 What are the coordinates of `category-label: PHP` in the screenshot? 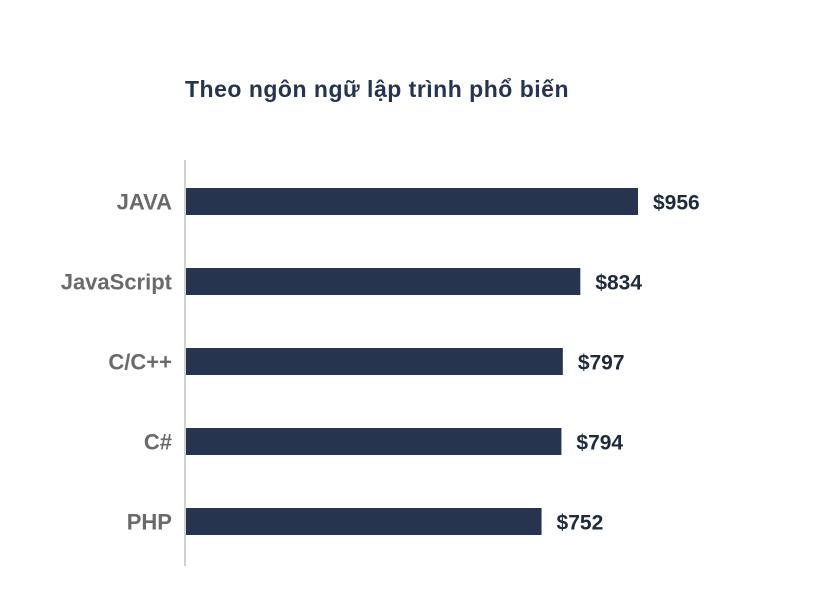 It's located at (149, 522).